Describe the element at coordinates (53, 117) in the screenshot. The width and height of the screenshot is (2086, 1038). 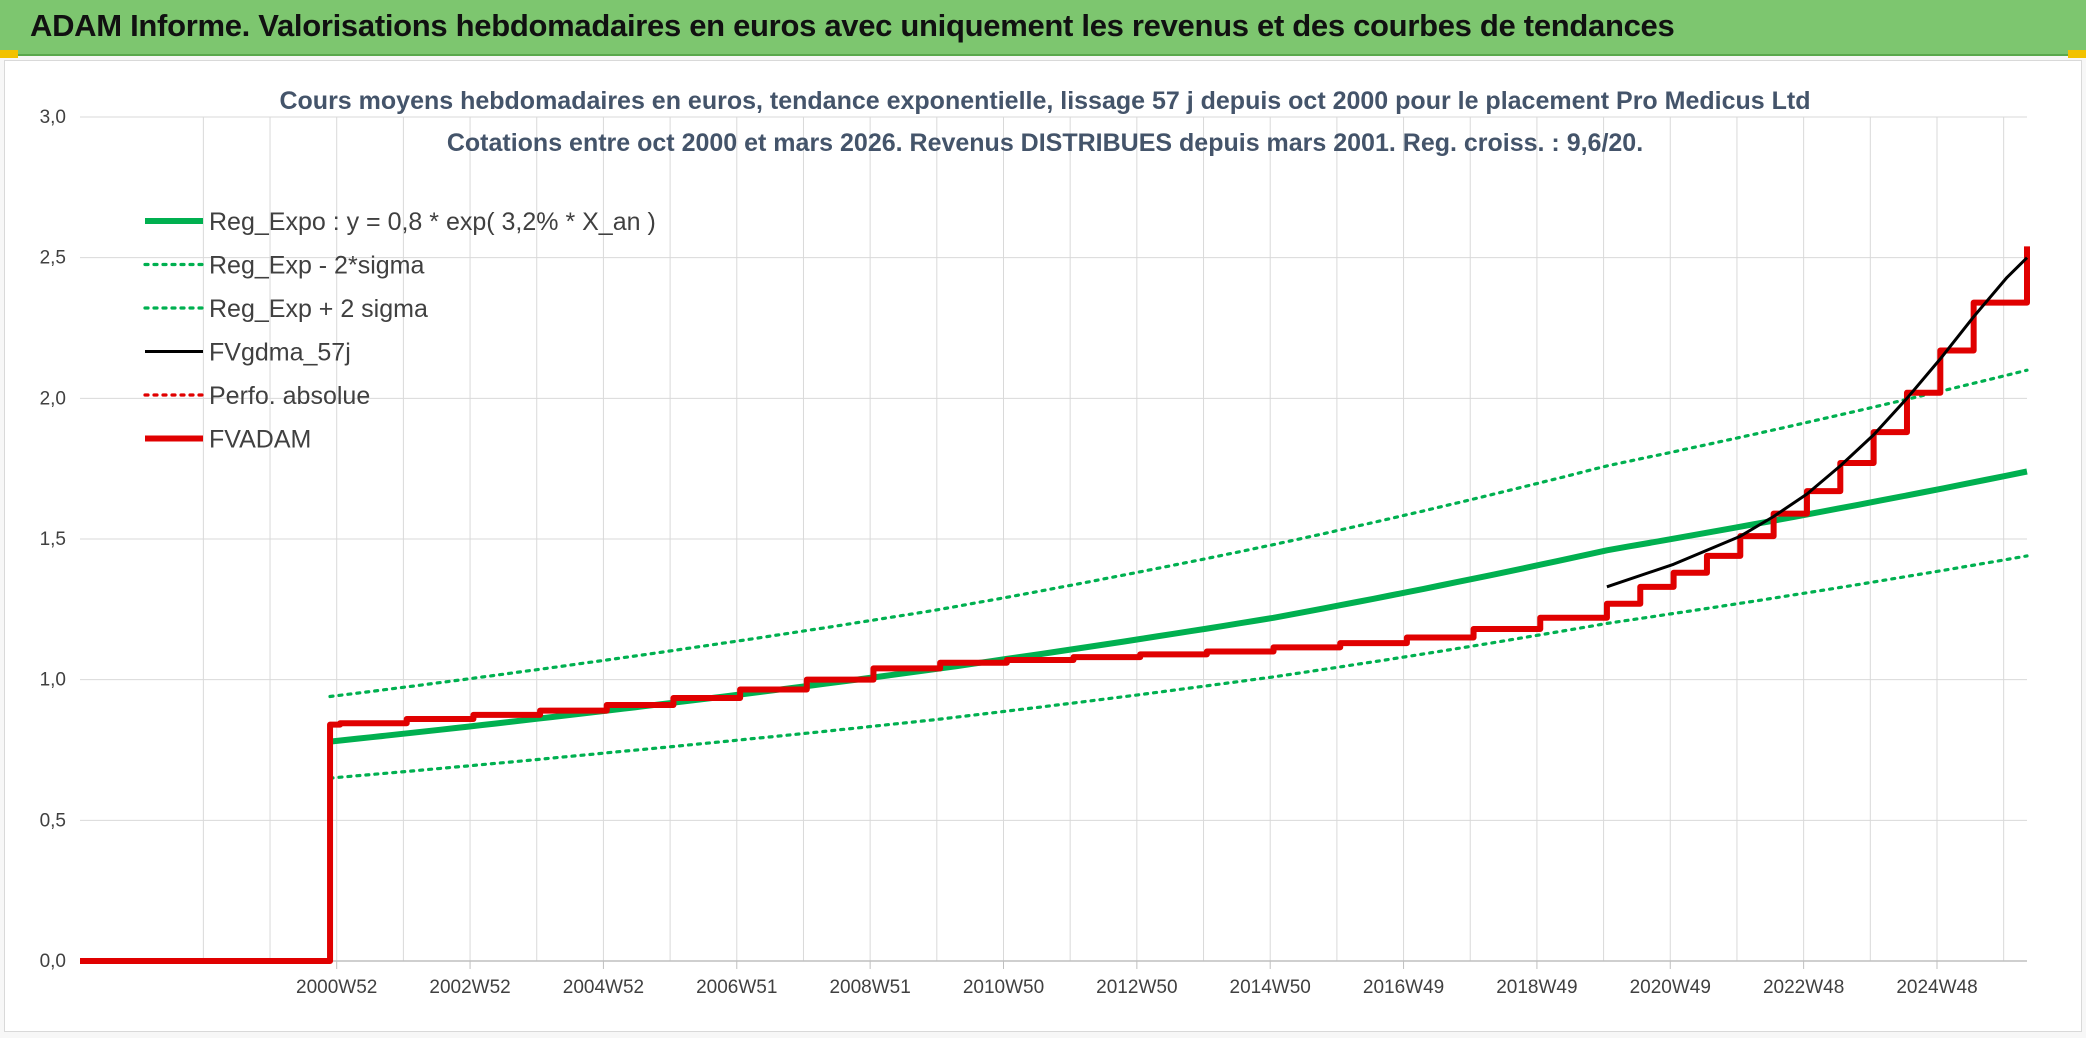
I see `y-tick-label: 3,0` at that location.